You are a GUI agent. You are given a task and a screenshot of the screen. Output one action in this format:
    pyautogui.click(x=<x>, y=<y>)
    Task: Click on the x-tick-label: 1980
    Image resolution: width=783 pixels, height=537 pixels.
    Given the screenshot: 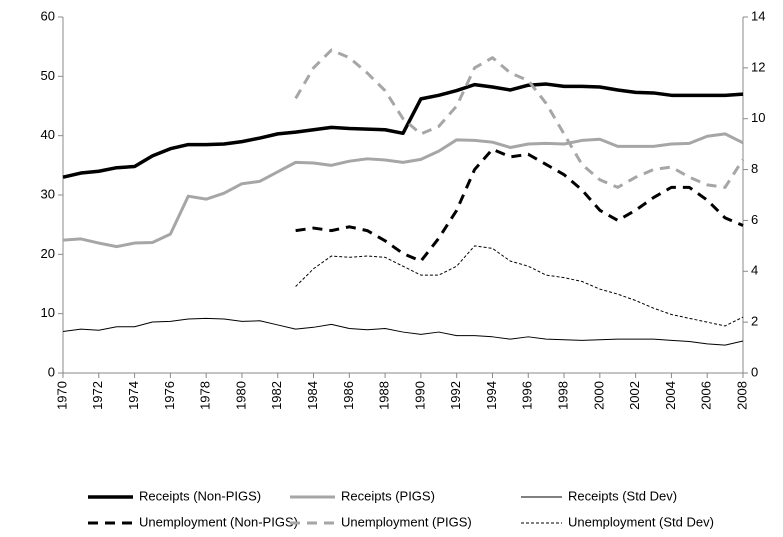 What is the action you would take?
    pyautogui.click(x=240, y=395)
    